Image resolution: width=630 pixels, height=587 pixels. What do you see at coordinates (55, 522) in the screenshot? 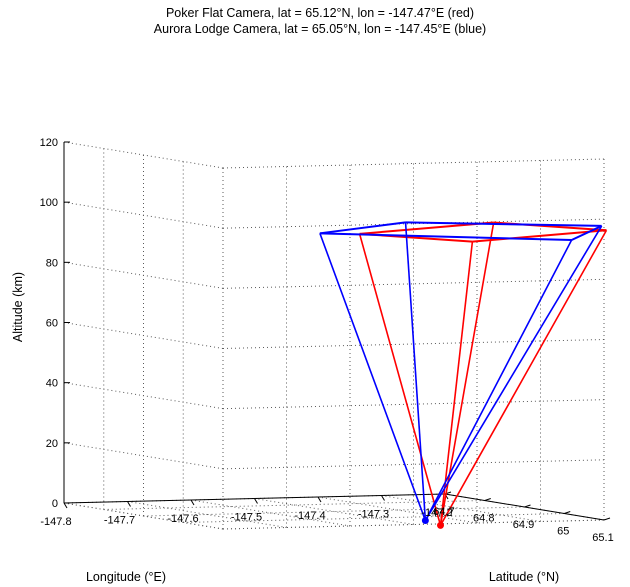
I see `x-tick-label: -147.8` at bounding box center [55, 522].